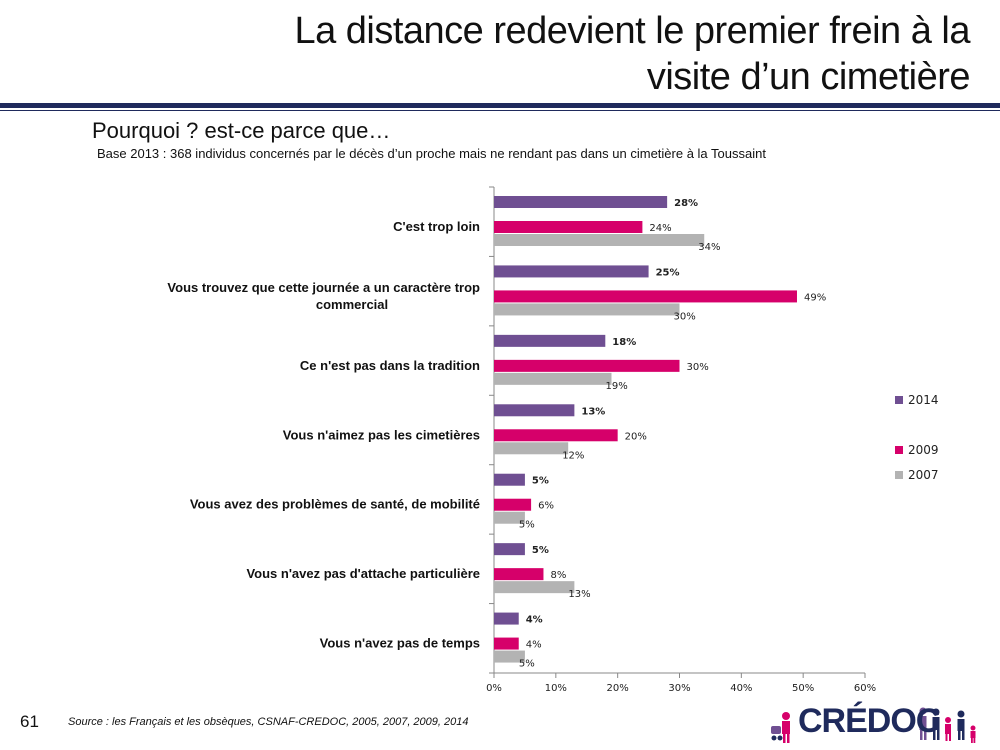  What do you see at coordinates (618, 688) in the screenshot?
I see `x-tick-label: 20%` at bounding box center [618, 688].